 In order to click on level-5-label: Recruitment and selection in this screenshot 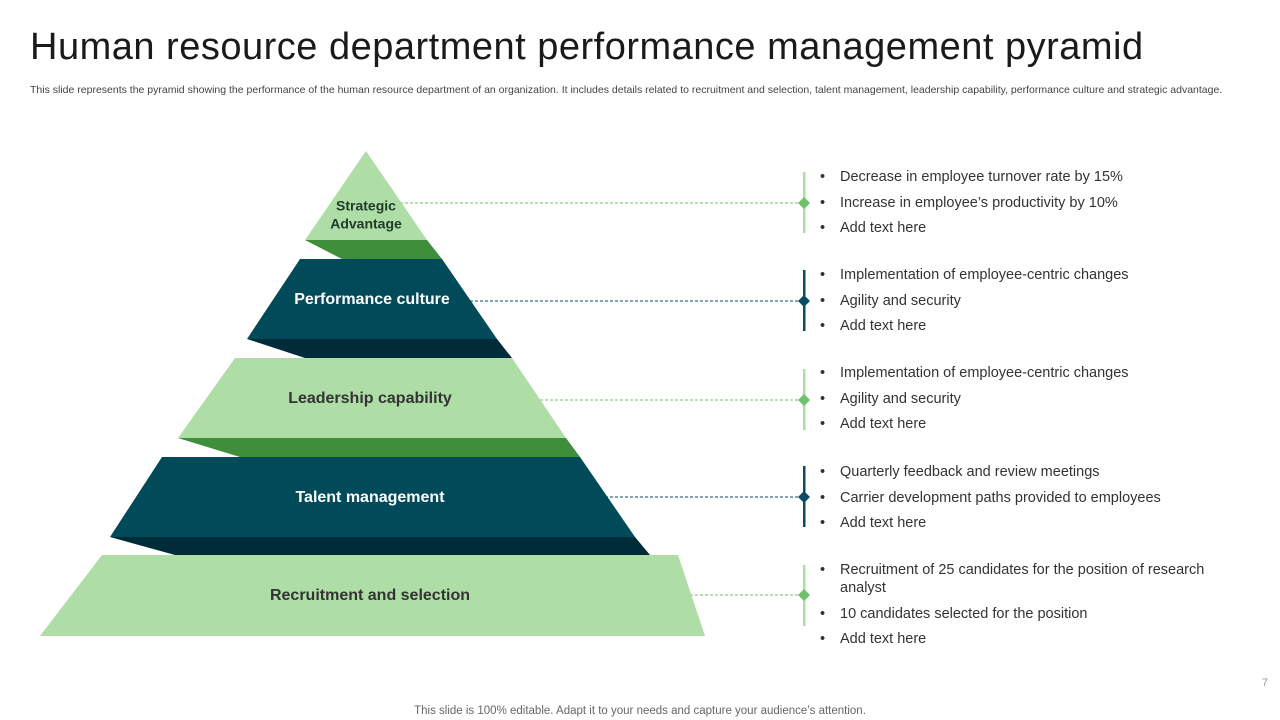, I will do `click(370, 595)`.